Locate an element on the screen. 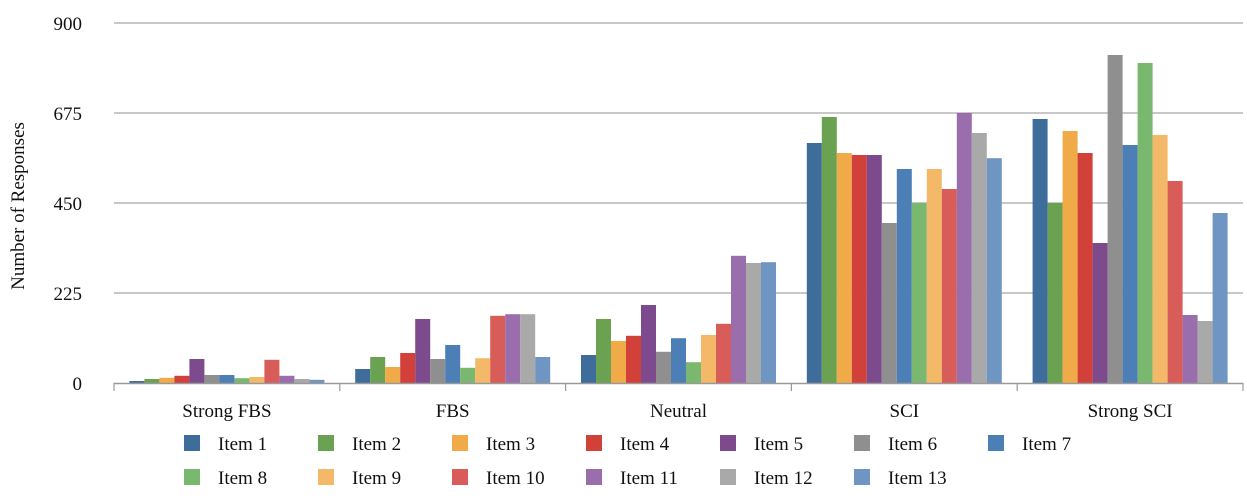  category-labels: Strong FBS FBS Neutral SCI Strong SCI is located at coordinates (677, 411).